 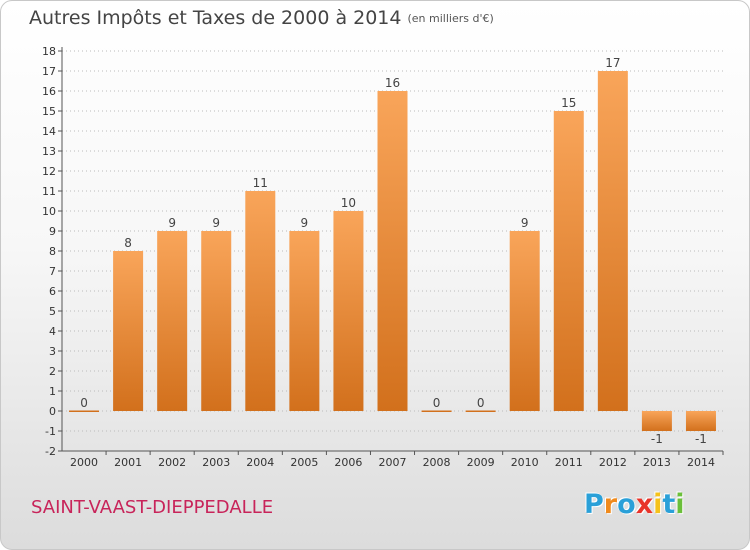 What do you see at coordinates (304, 321) in the screenshot?
I see `bar-2005` at bounding box center [304, 321].